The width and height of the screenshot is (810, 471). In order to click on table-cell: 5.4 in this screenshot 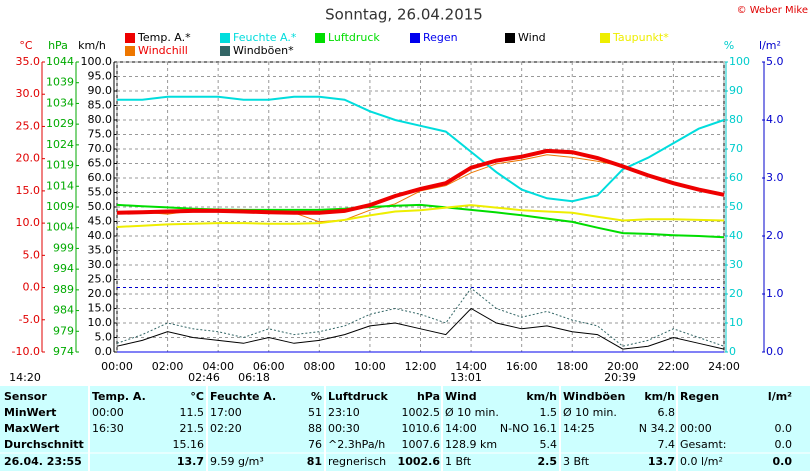, I will do `click(549, 444)`.